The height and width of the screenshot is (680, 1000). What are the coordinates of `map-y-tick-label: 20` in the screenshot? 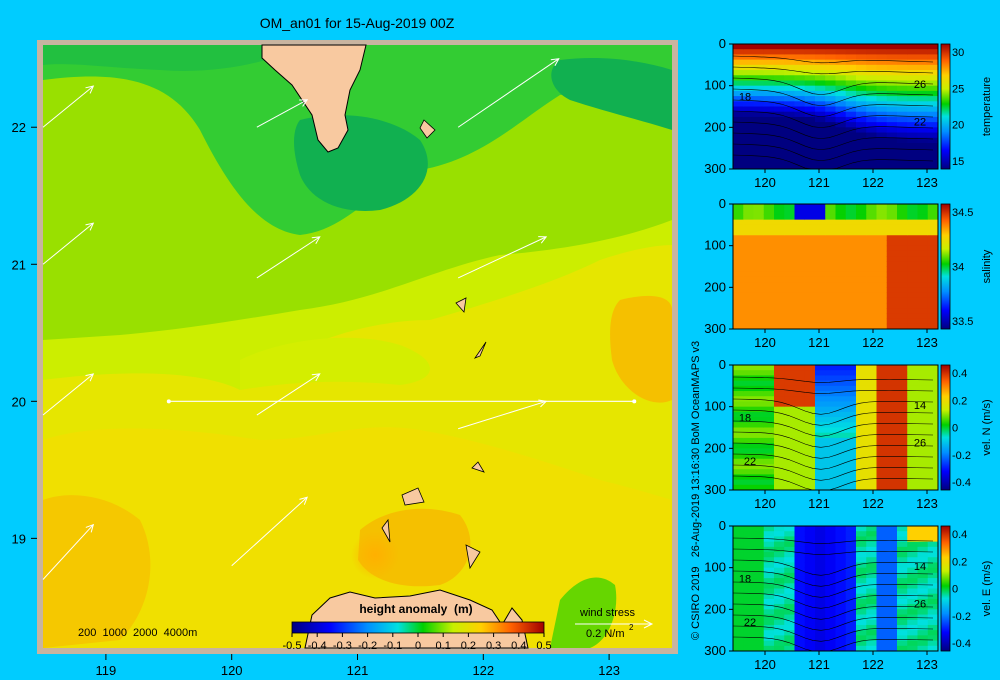 It's located at (19, 401).